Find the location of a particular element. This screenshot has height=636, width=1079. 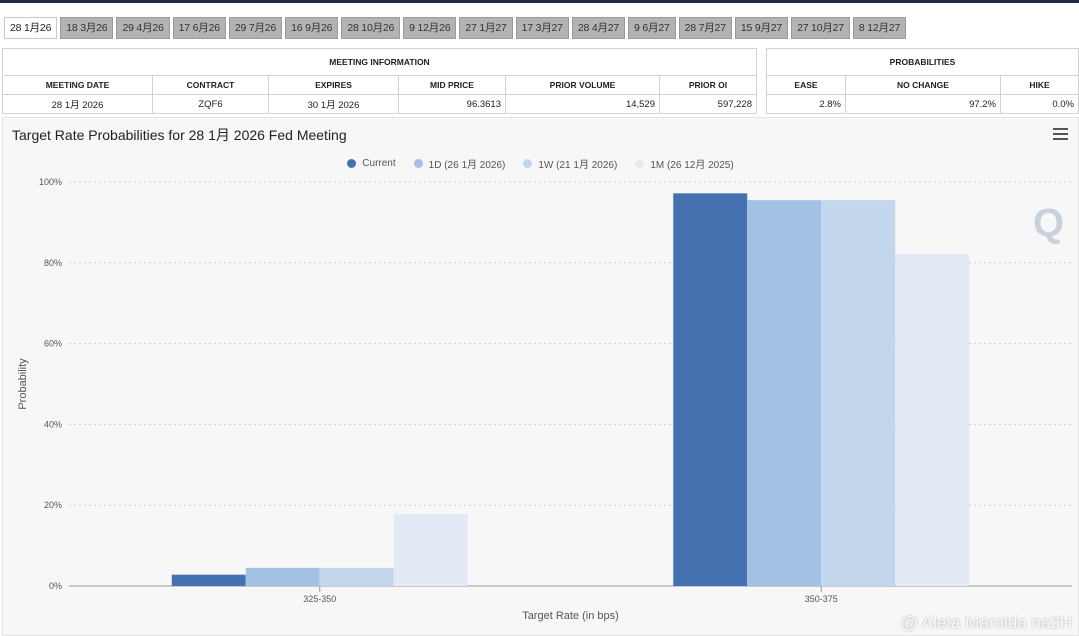

y-tick-label: 20% is located at coordinates (53, 505).